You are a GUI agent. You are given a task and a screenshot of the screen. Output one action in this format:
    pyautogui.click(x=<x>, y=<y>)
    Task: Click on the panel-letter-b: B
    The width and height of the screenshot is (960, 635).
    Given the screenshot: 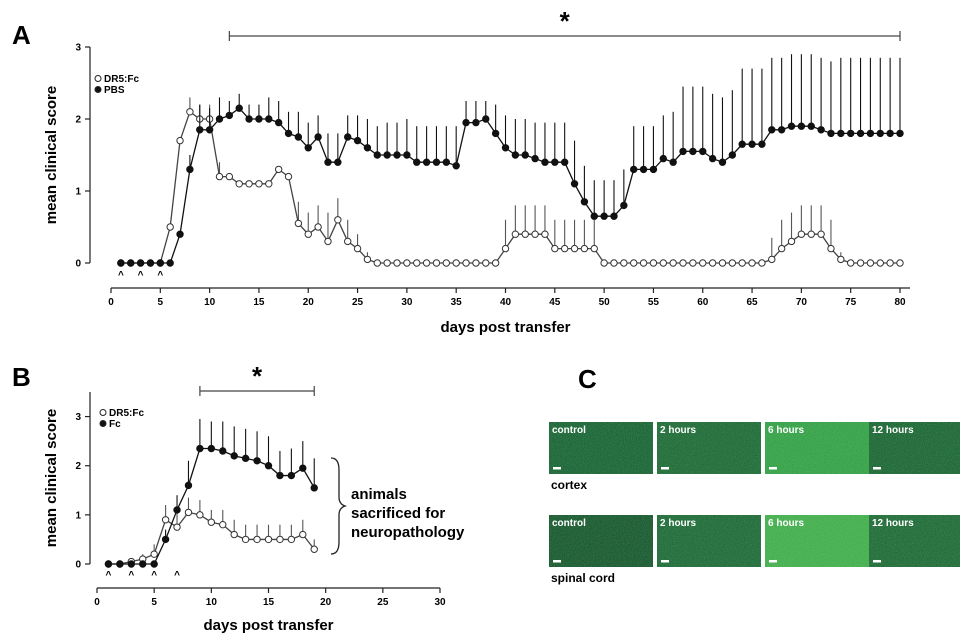 What is the action you would take?
    pyautogui.click(x=21, y=377)
    